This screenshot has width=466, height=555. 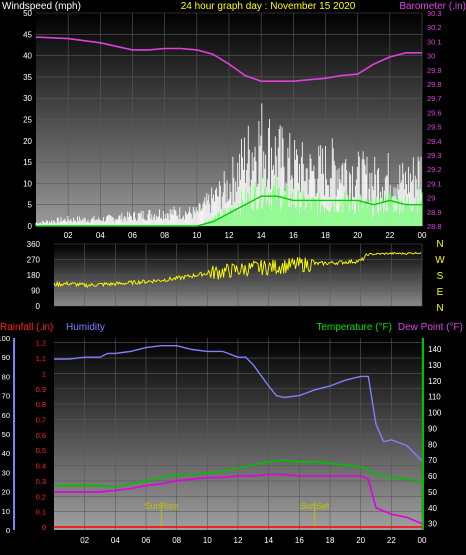 I want to click on dew-point-line, so click(x=238, y=499).